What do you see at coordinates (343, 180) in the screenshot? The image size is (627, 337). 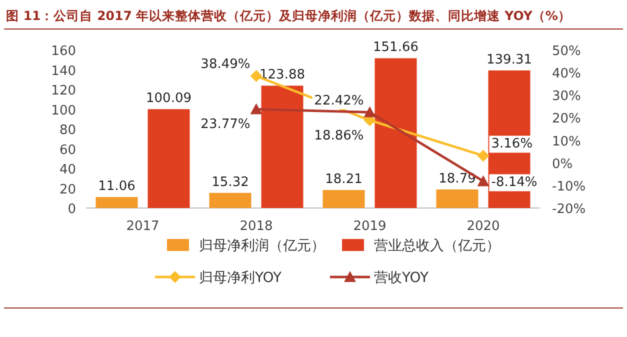 I see `data-label: 18.21` at bounding box center [343, 180].